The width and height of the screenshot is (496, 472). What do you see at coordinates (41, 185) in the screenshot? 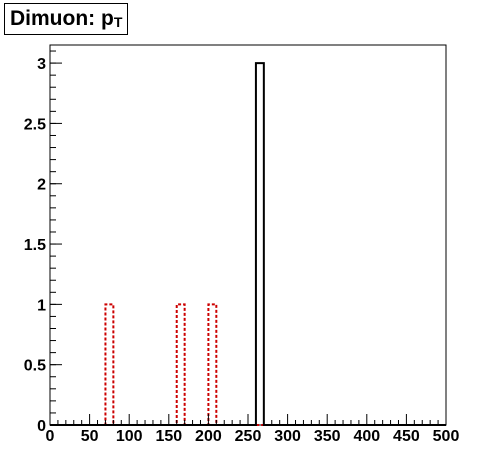
I see `y-tick-label: 2` at bounding box center [41, 185].